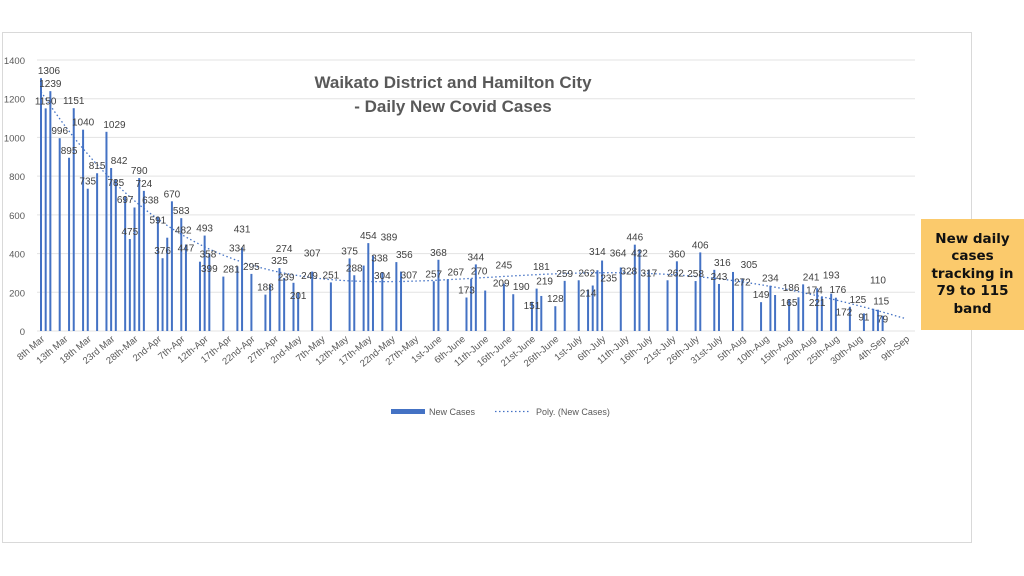  Describe the element at coordinates (87, 182) in the screenshot. I see `data-label: 735` at that location.